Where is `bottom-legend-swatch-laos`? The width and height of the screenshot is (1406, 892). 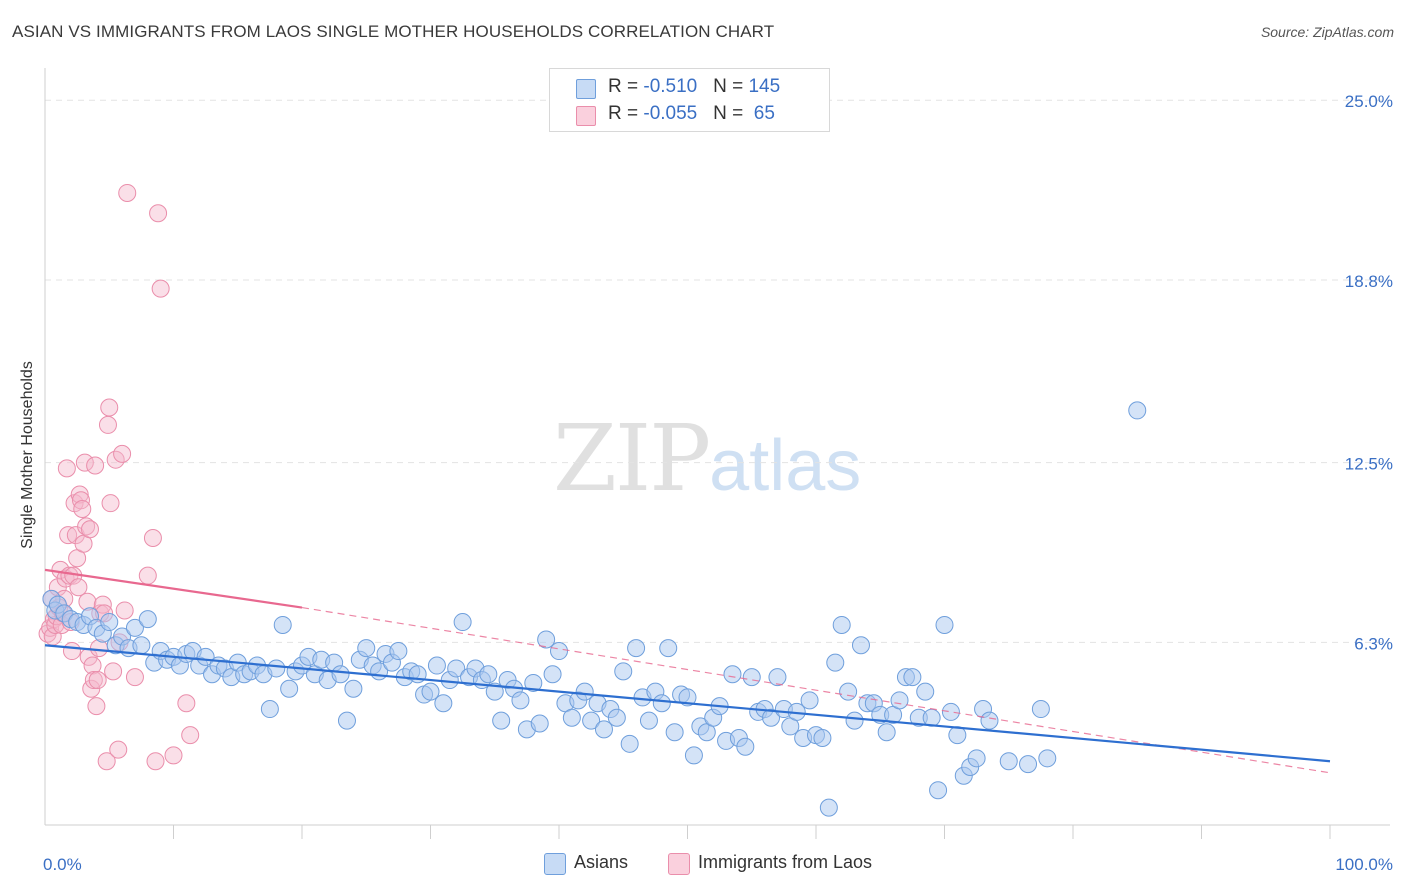
bottom-legend-swatch-laos is located at coordinates (679, 864).